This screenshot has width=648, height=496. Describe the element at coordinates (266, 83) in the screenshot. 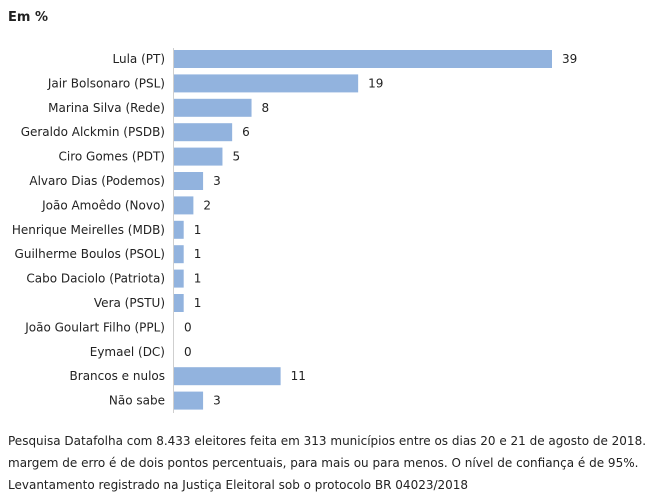

I see `bar-jair-bolsonaro-psl` at that location.